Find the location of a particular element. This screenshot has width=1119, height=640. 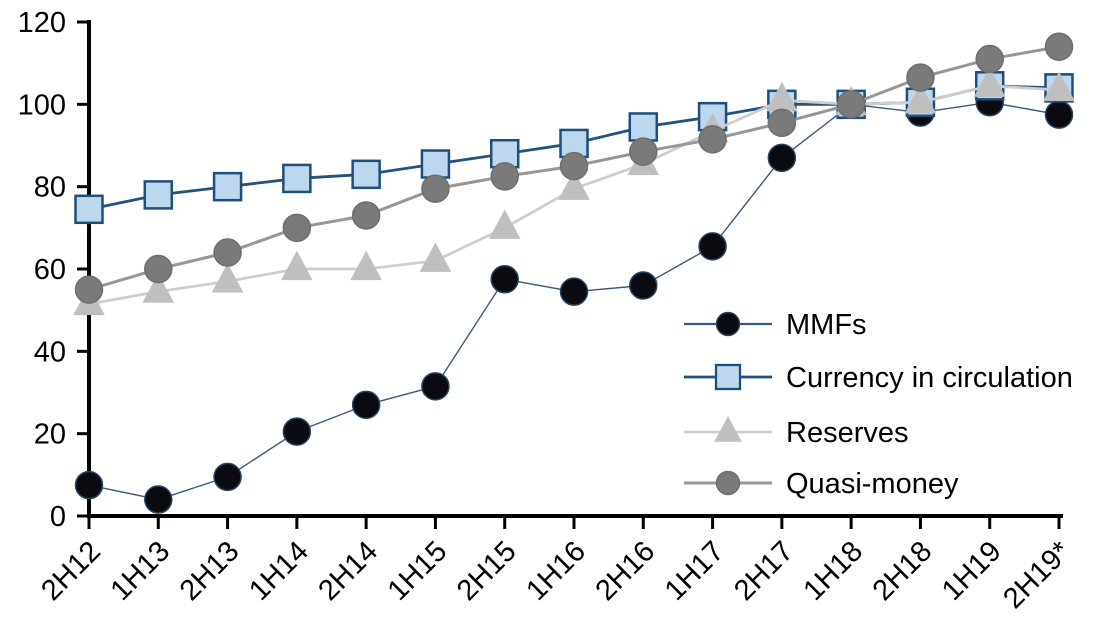

y-tick-label: 60 is located at coordinates (50, 270).